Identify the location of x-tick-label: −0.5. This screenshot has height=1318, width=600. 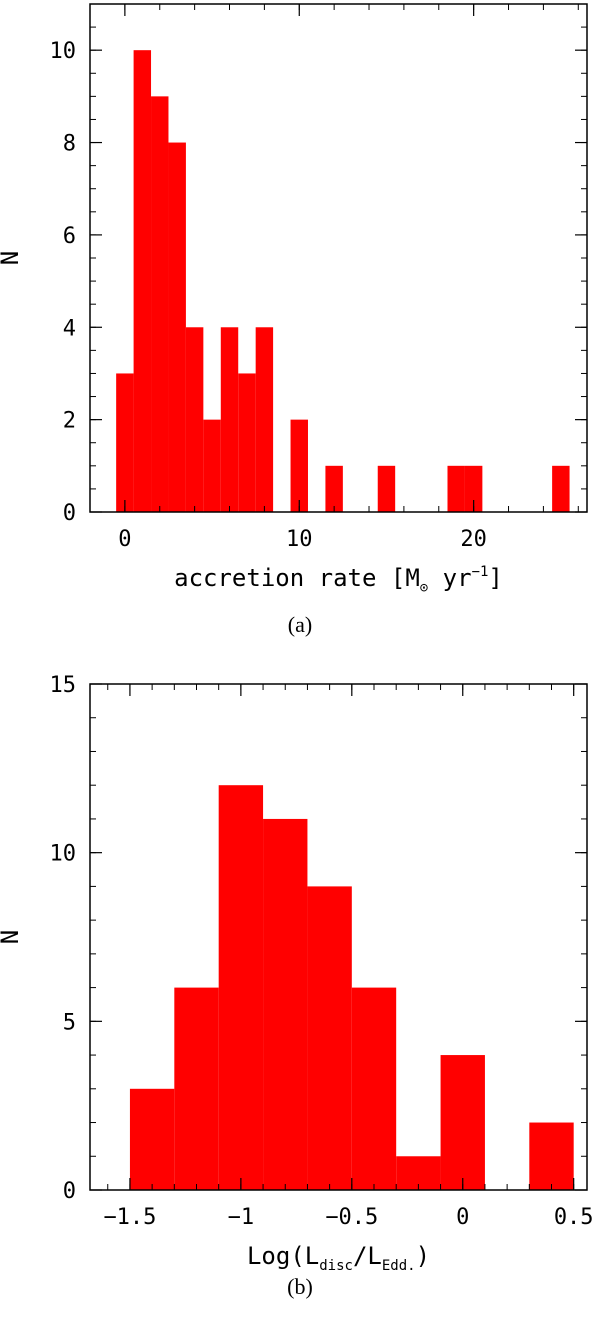
(351, 1217).